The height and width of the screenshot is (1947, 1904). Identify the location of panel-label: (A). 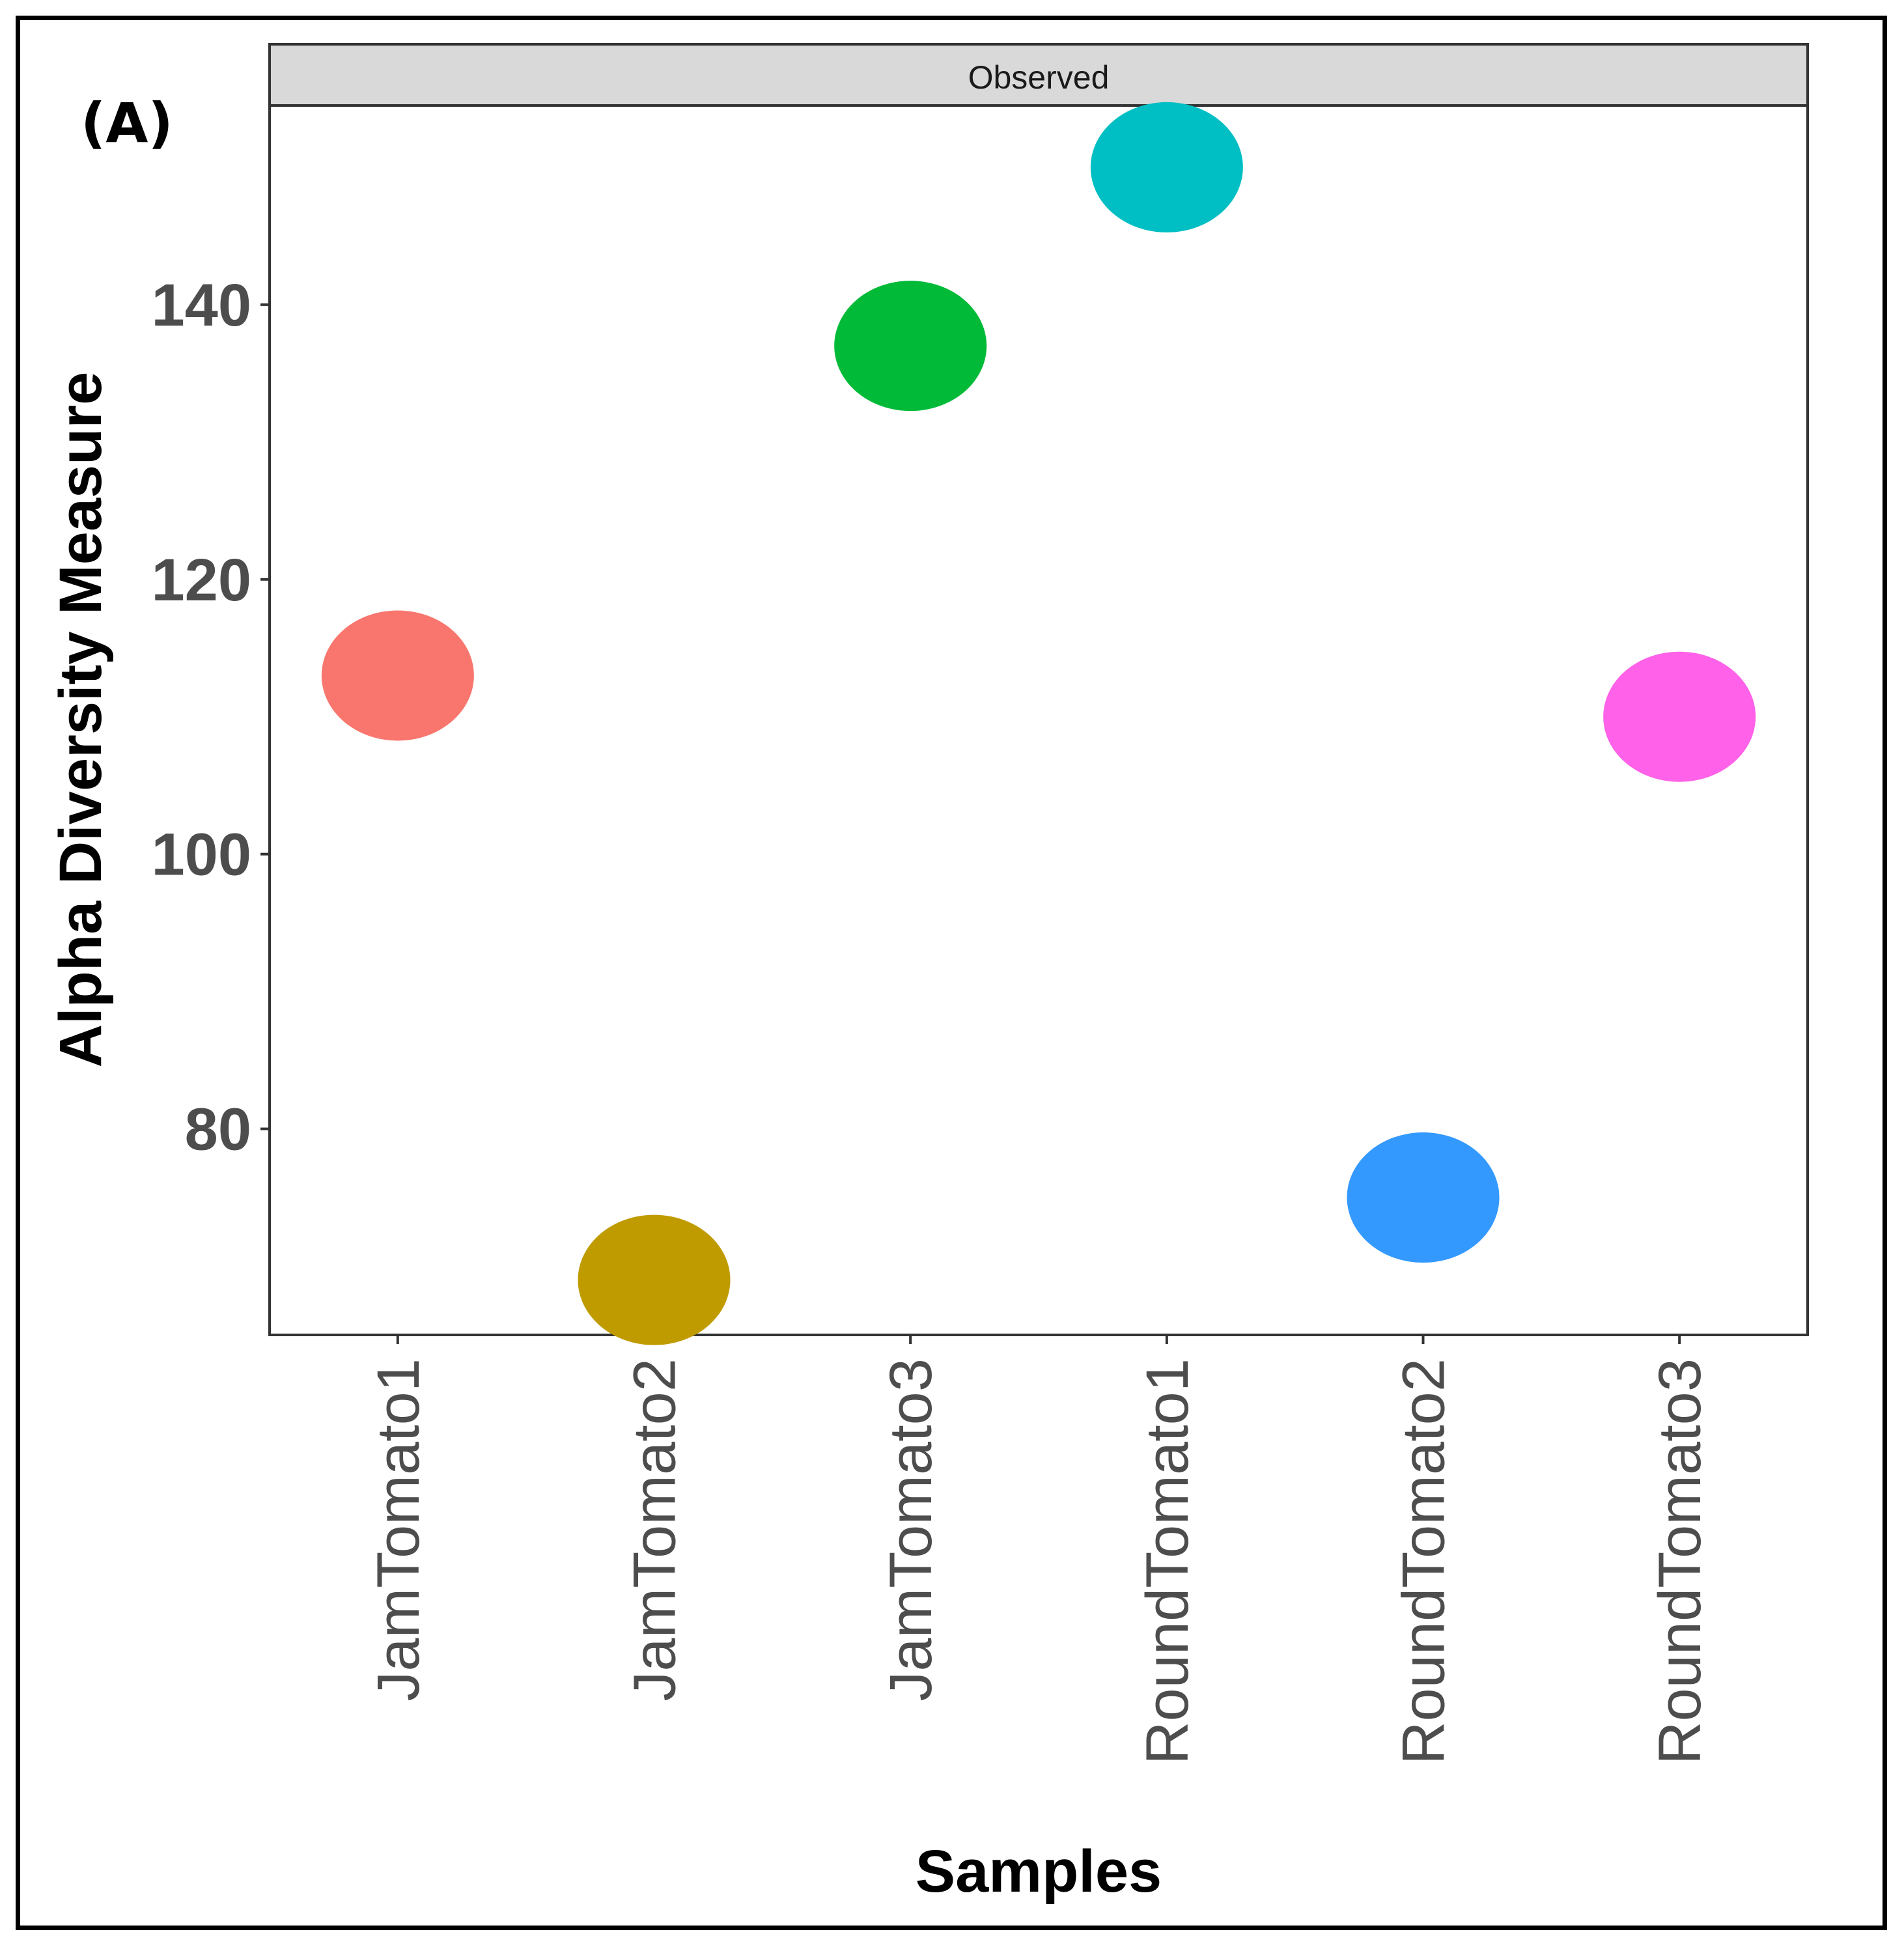
(127, 123).